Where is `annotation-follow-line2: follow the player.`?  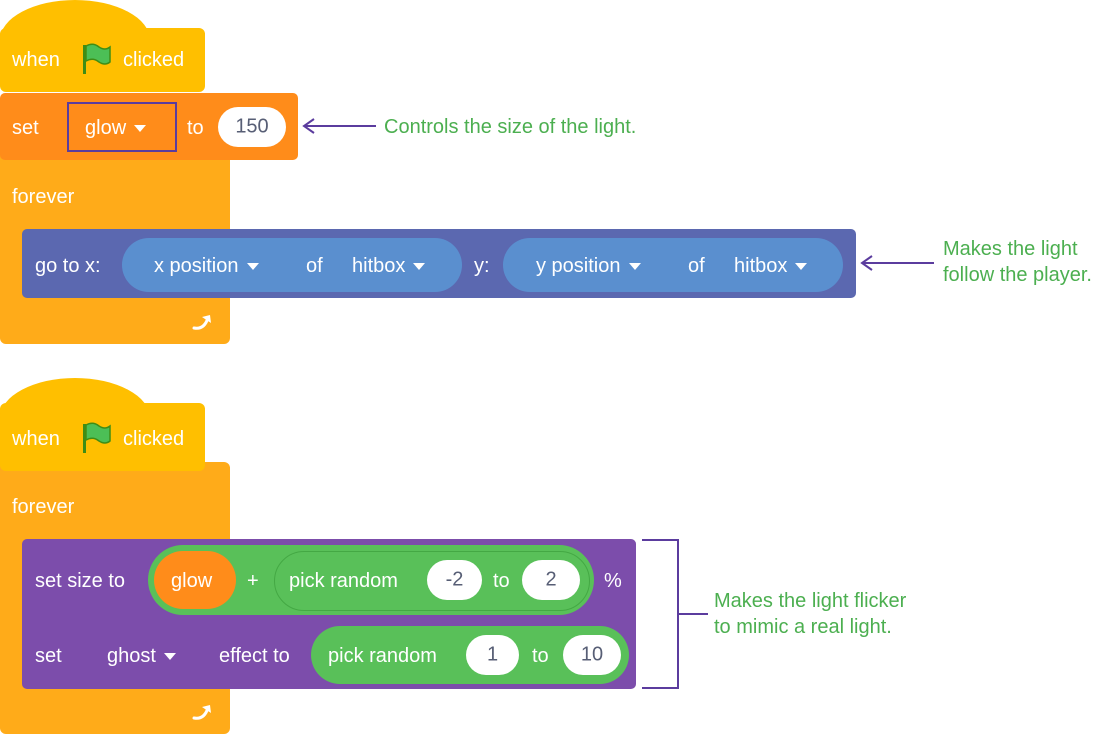 annotation-follow-line2: follow the player. is located at coordinates (1017, 275).